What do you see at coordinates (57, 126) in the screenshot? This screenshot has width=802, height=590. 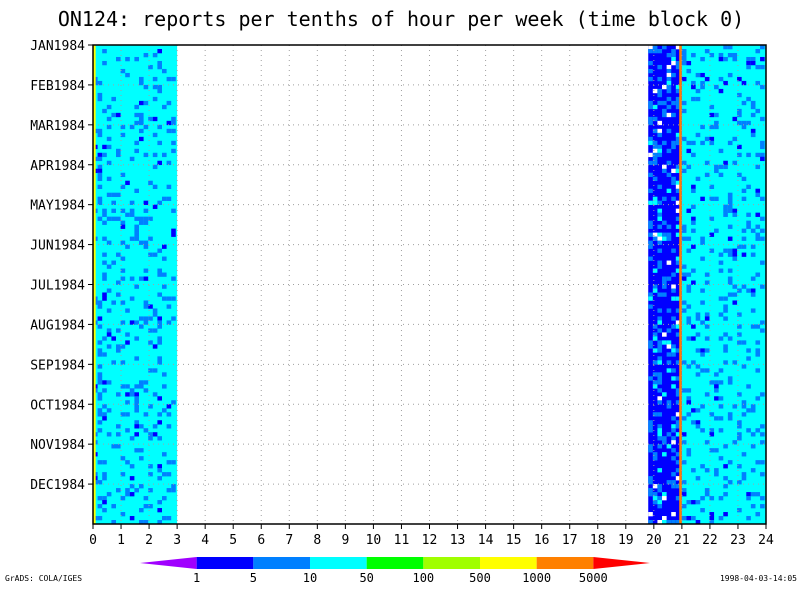 I see `y-tick-label: MAR1984` at bounding box center [57, 126].